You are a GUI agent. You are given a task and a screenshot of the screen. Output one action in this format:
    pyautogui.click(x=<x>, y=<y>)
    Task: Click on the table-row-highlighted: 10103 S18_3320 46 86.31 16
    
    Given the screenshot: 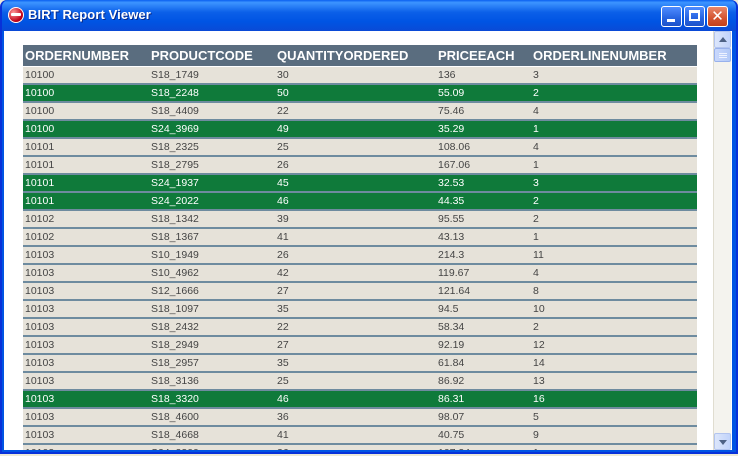 What is the action you would take?
    pyautogui.click(x=360, y=399)
    